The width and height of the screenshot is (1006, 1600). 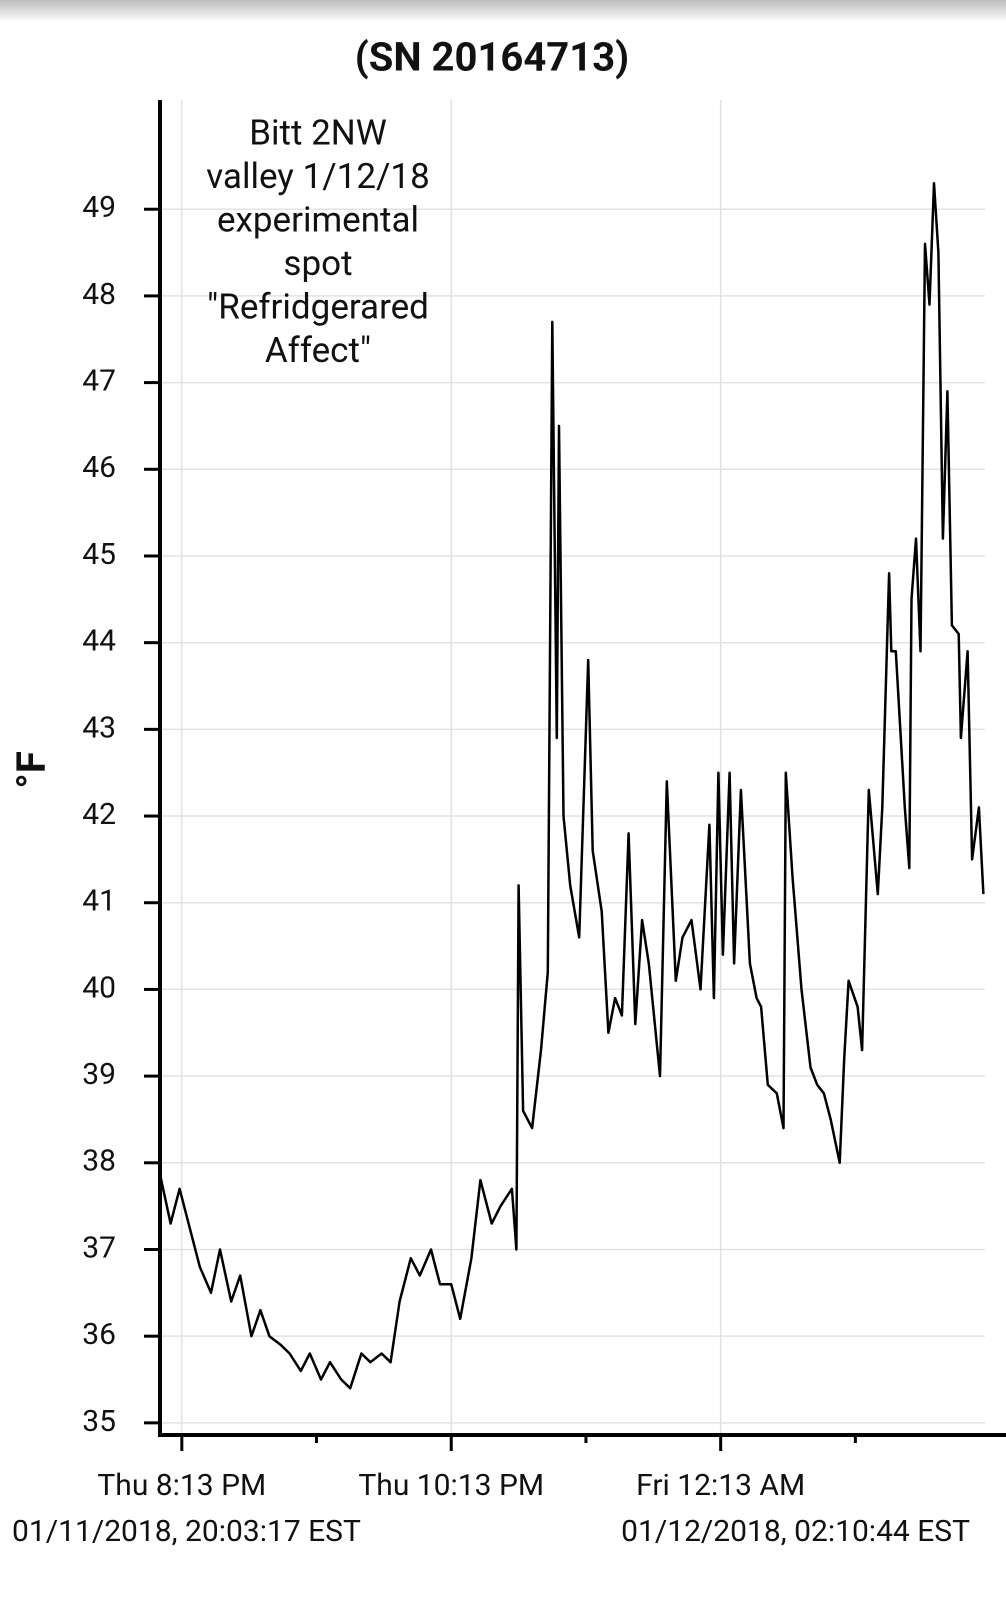 What do you see at coordinates (99, 381) in the screenshot?
I see `y-tick-label: 47` at bounding box center [99, 381].